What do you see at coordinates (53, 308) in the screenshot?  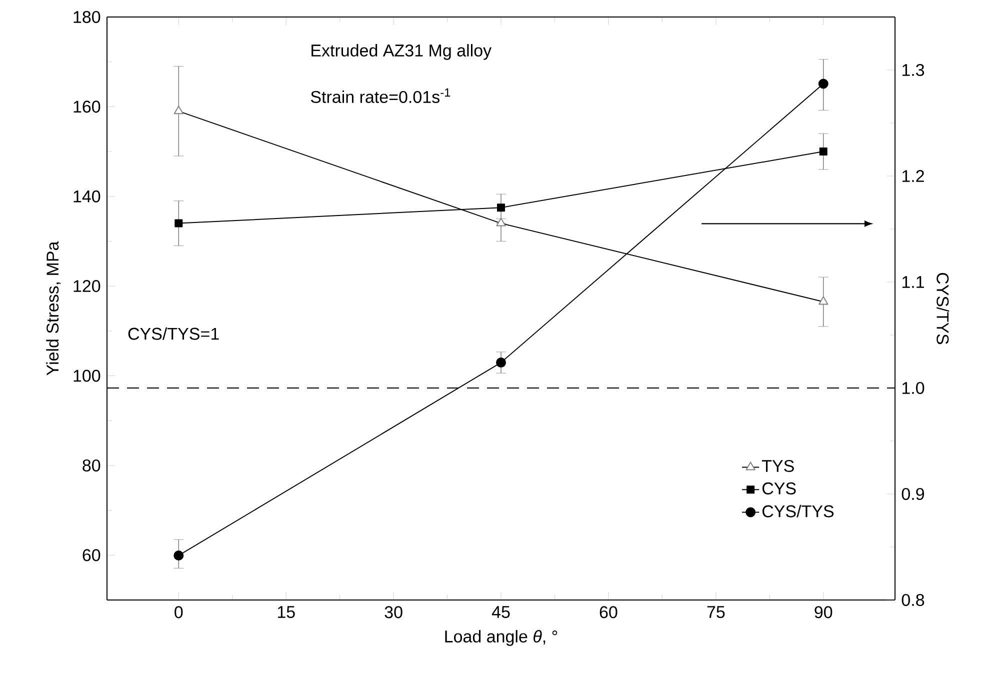 I see `y-axis-title: Yield Stress, MPa` at bounding box center [53, 308].